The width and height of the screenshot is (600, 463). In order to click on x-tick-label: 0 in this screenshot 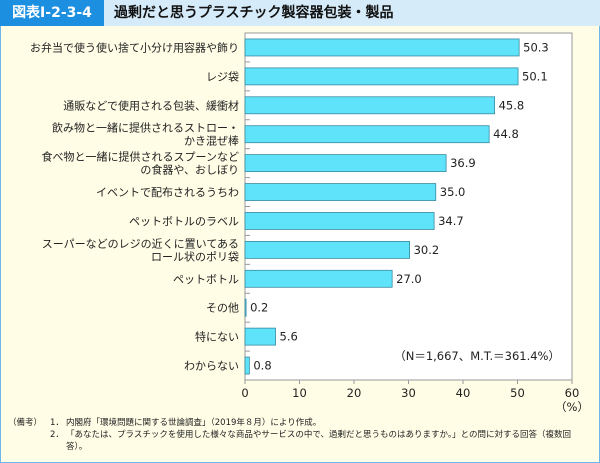, I will do `click(244, 393)`.